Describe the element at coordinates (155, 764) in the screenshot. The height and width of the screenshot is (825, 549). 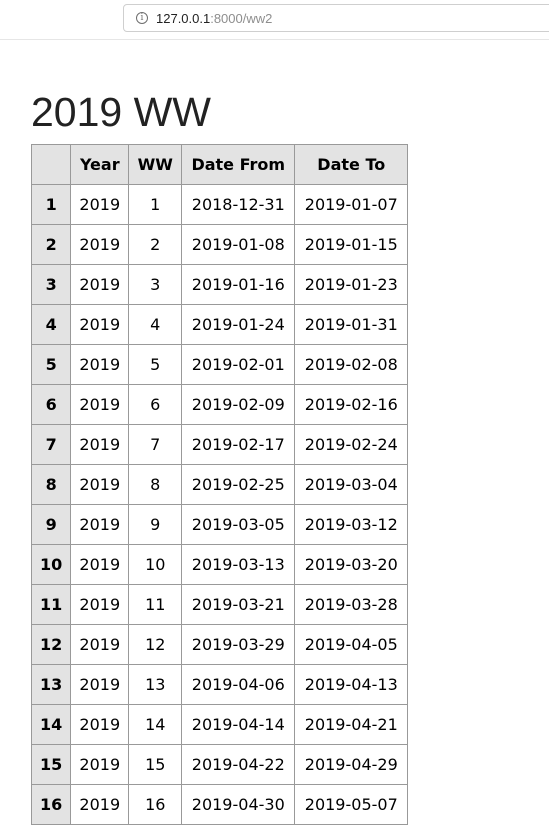
I see `ww-cell: 15` at that location.